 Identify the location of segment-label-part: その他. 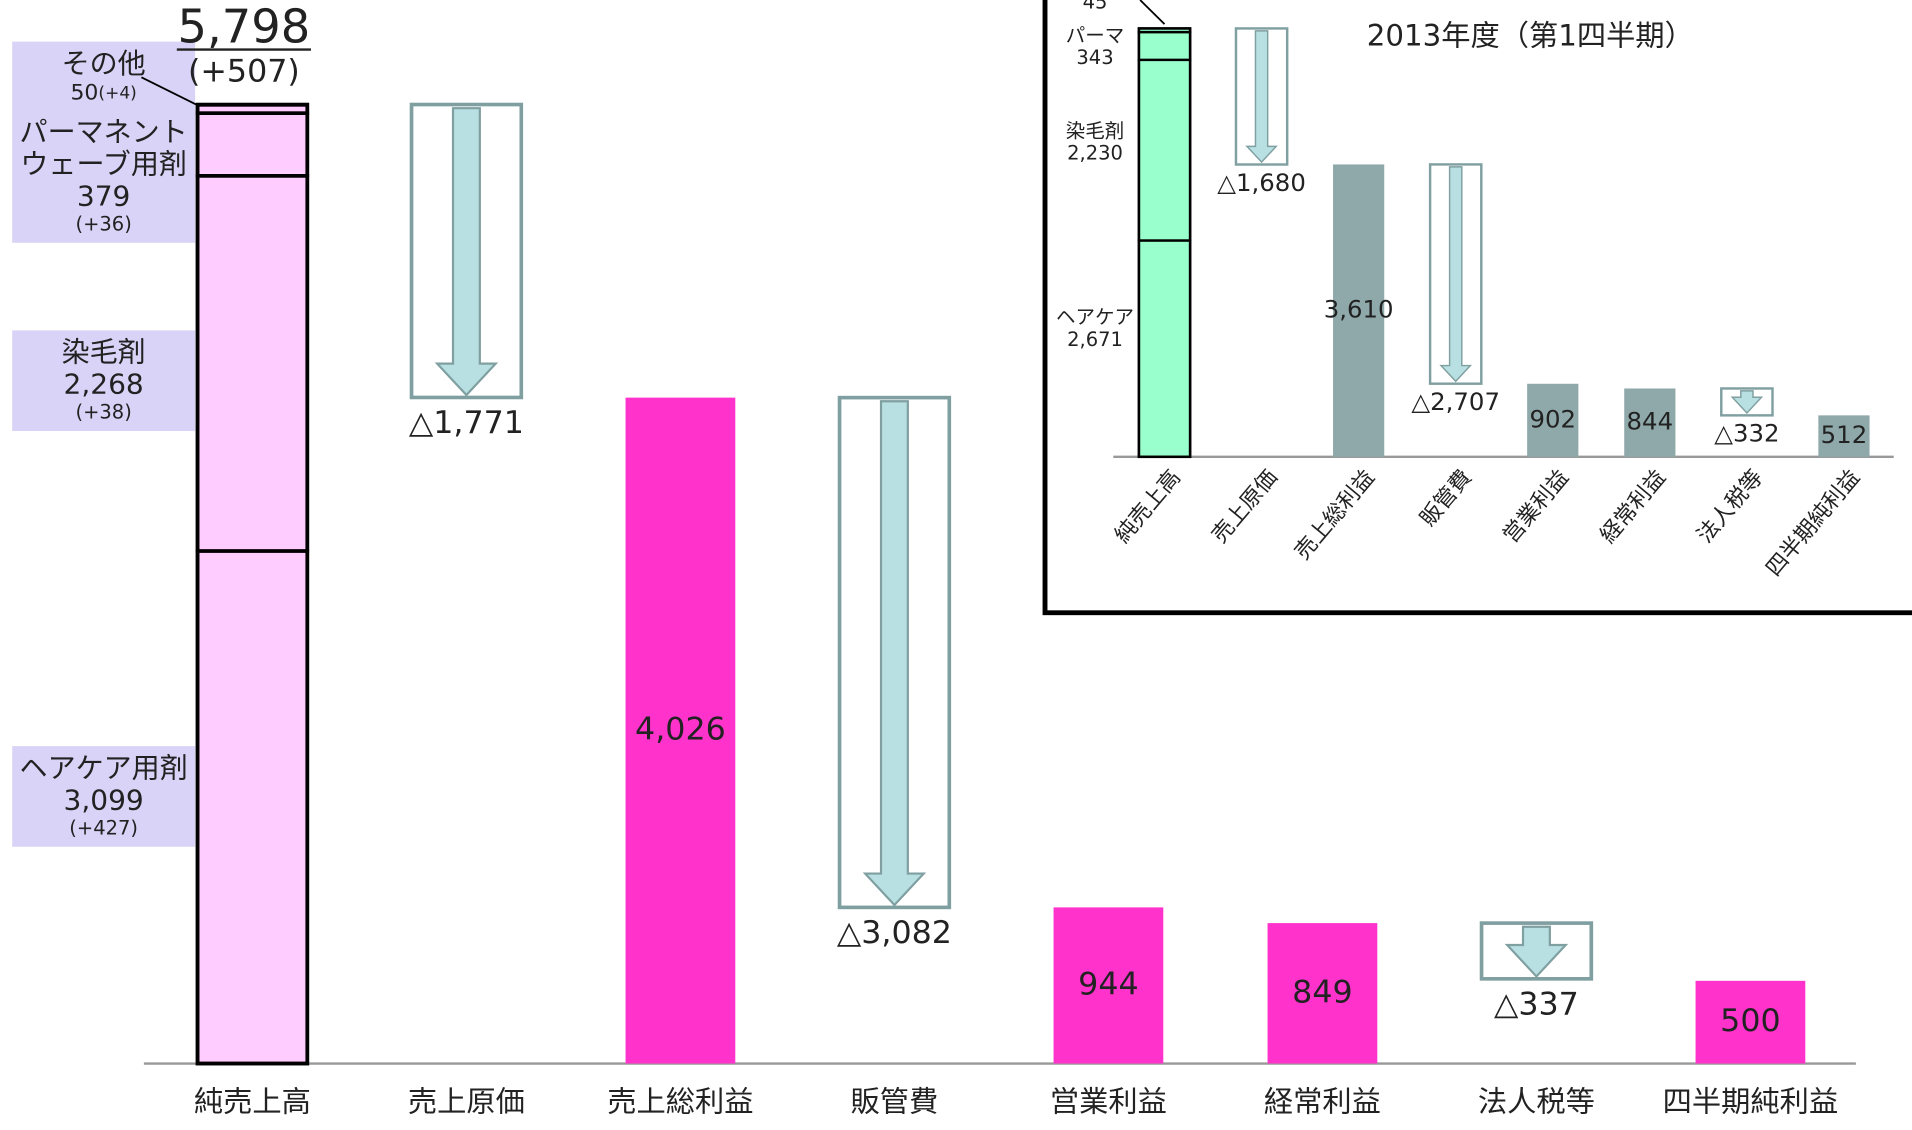
(104, 63).